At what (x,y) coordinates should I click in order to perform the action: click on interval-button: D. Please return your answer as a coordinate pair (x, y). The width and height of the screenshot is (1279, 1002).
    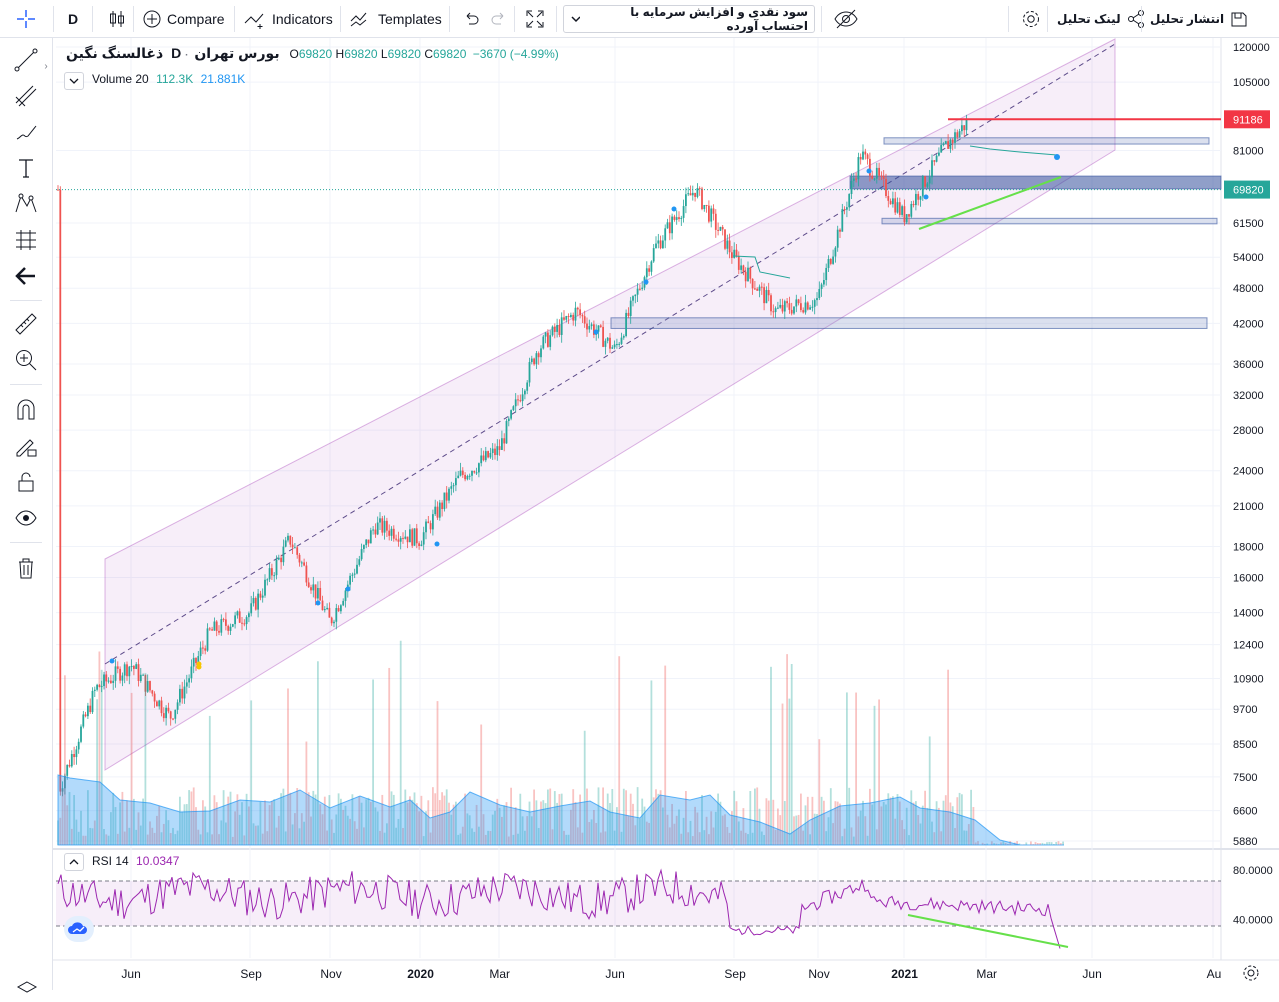
    Looking at the image, I should click on (73, 19).